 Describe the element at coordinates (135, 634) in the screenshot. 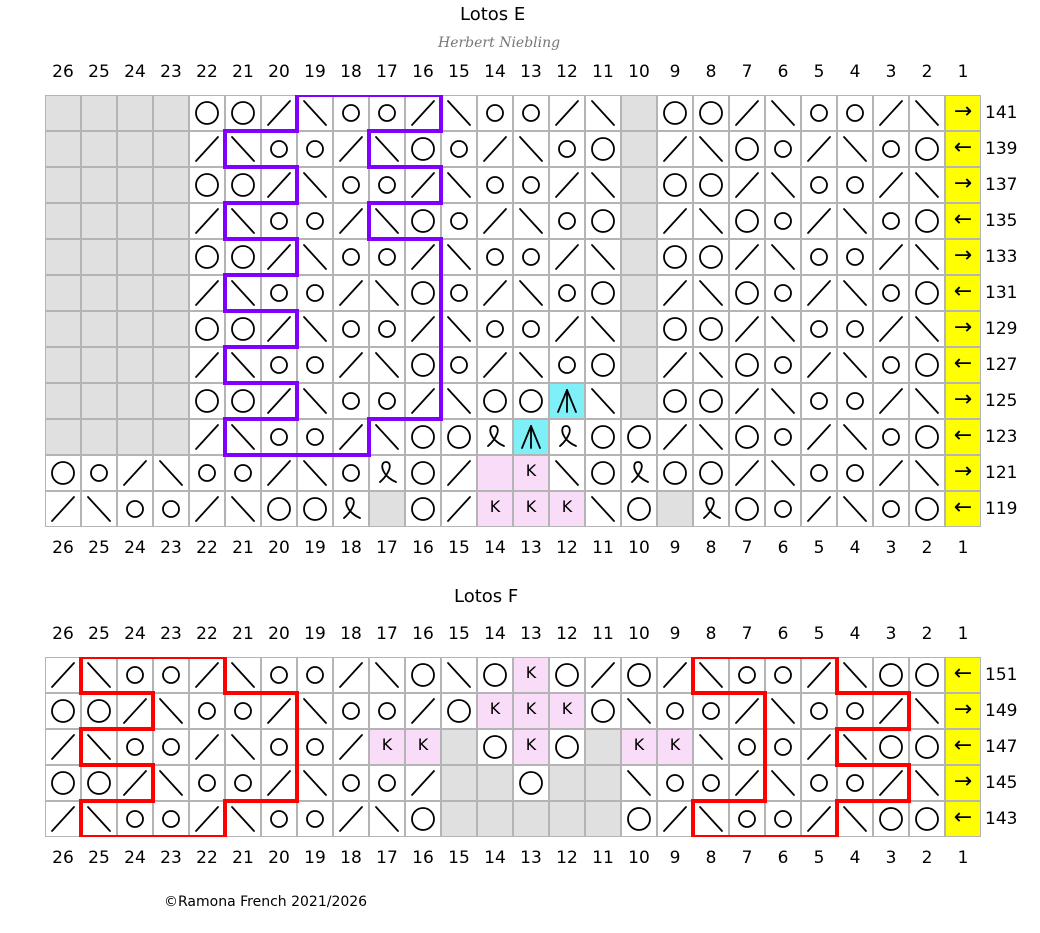

I see `column-number: 24` at that location.